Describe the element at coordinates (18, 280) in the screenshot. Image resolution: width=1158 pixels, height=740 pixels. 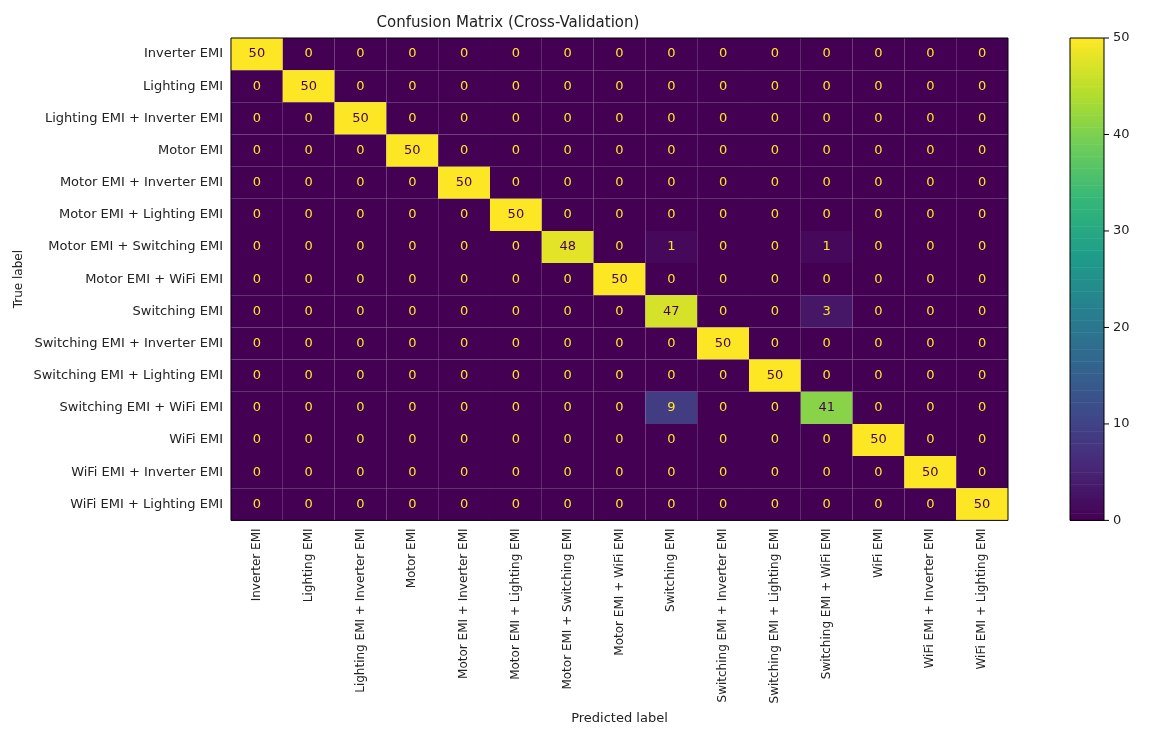
I see `y-axis-title: True label` at that location.